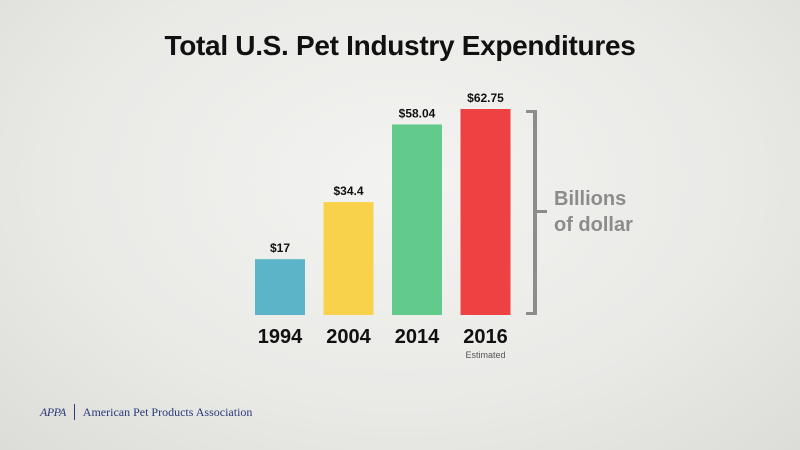  Describe the element at coordinates (677, 212) in the screenshot. I see `units-label: Billions of dollar` at that location.